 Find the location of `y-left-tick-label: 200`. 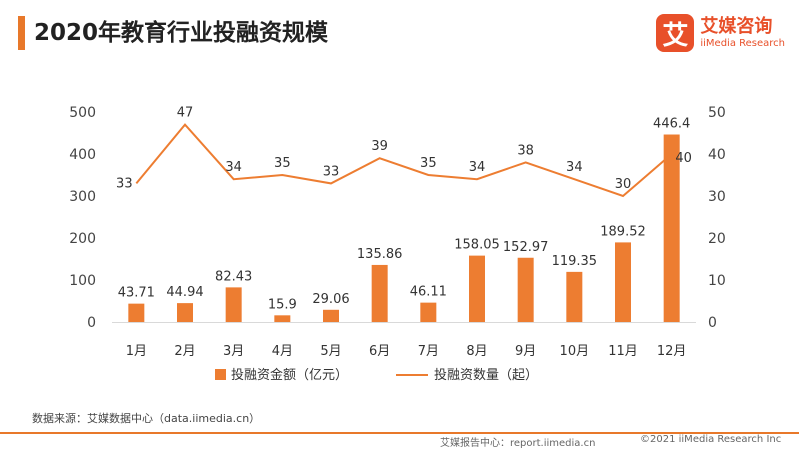

y-left-tick-label: 200 is located at coordinates (82, 239).